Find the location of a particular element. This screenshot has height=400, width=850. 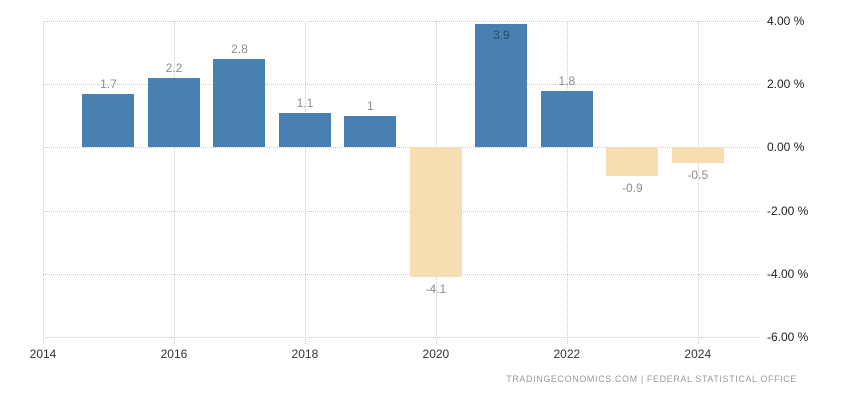

bar-2024 is located at coordinates (697, 155).